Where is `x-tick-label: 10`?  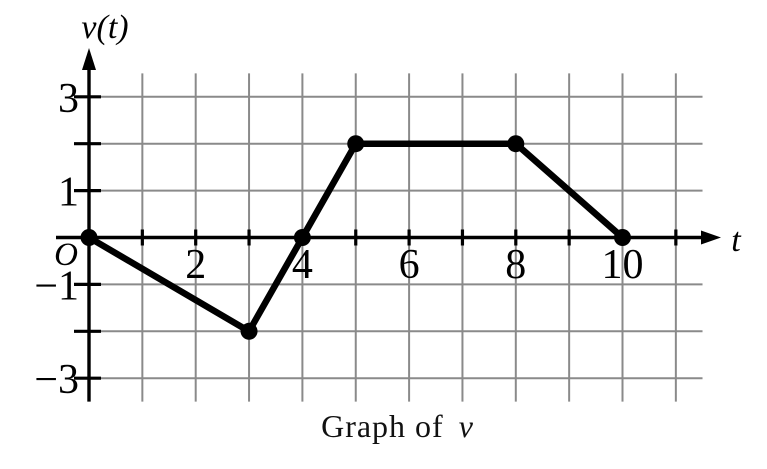
x-tick-label: 10 is located at coordinates (623, 265).